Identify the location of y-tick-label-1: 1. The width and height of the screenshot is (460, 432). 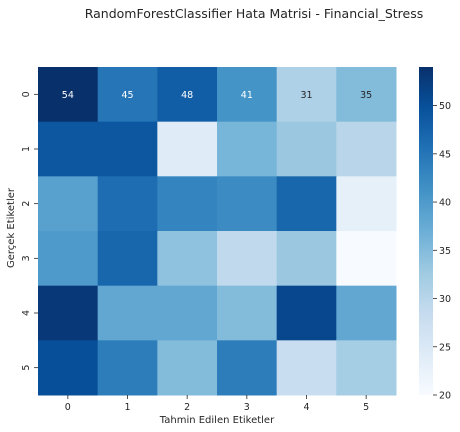
(26, 149).